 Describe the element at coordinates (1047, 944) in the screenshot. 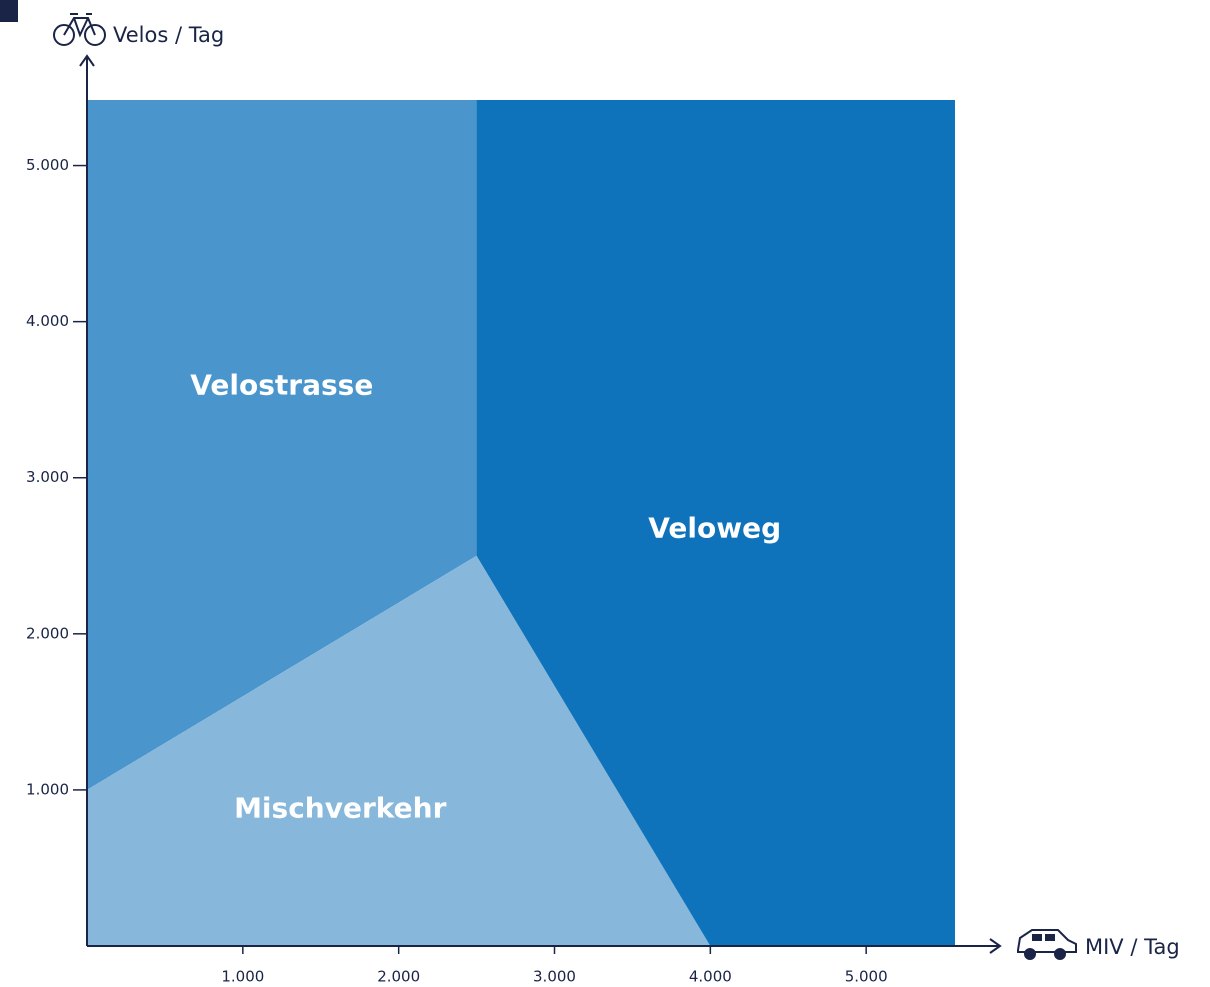

I see `car-icon` at that location.